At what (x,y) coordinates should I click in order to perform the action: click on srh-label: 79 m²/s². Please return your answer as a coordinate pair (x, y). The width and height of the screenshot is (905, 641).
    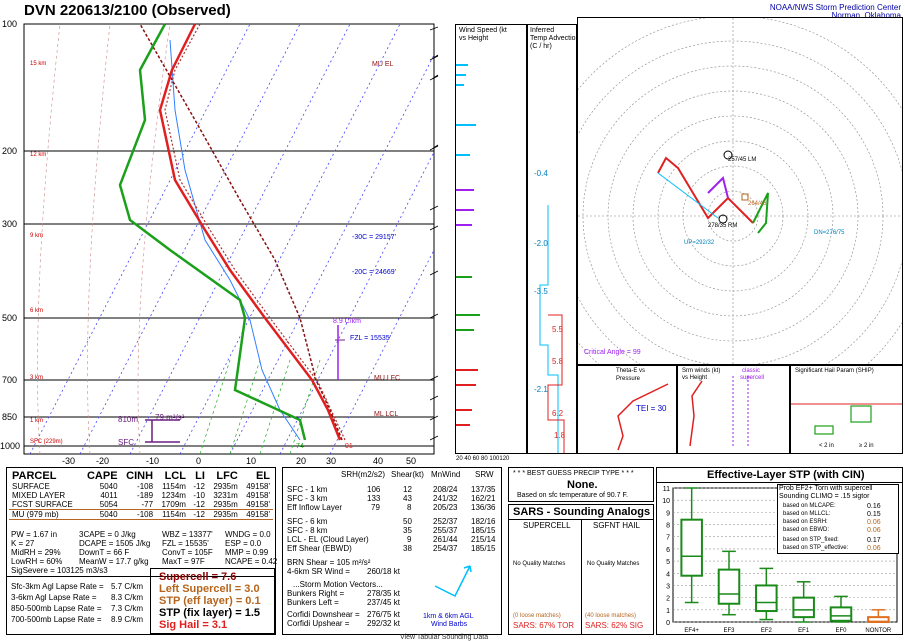
    Looking at the image, I should click on (170, 417).